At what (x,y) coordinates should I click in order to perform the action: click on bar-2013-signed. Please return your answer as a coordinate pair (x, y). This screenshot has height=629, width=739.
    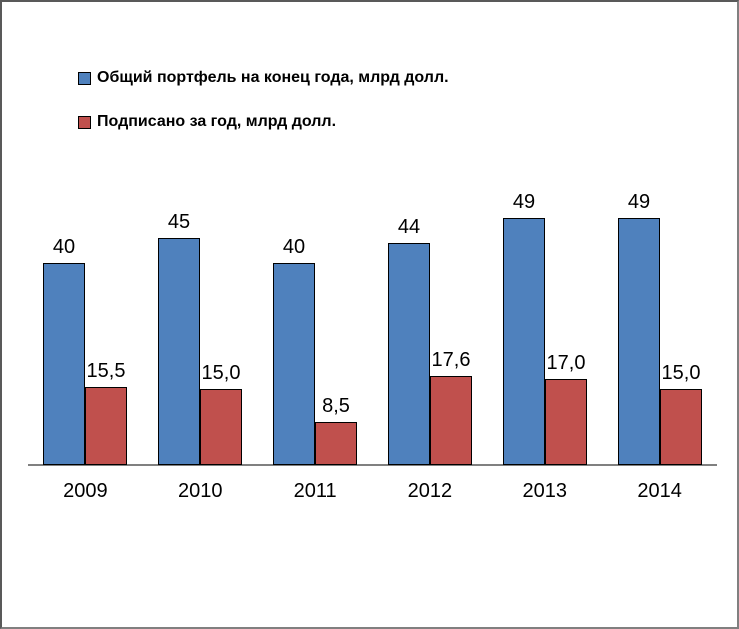
    Looking at the image, I should click on (566, 422).